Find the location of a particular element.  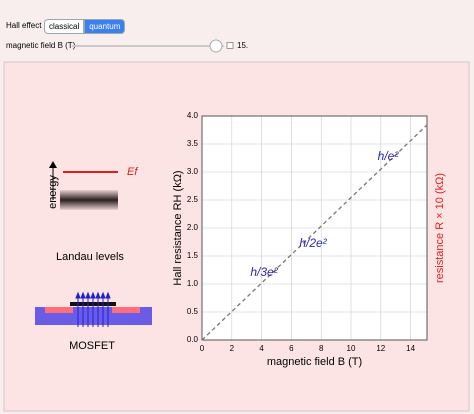

x-tick-label: 8 is located at coordinates (321, 348).